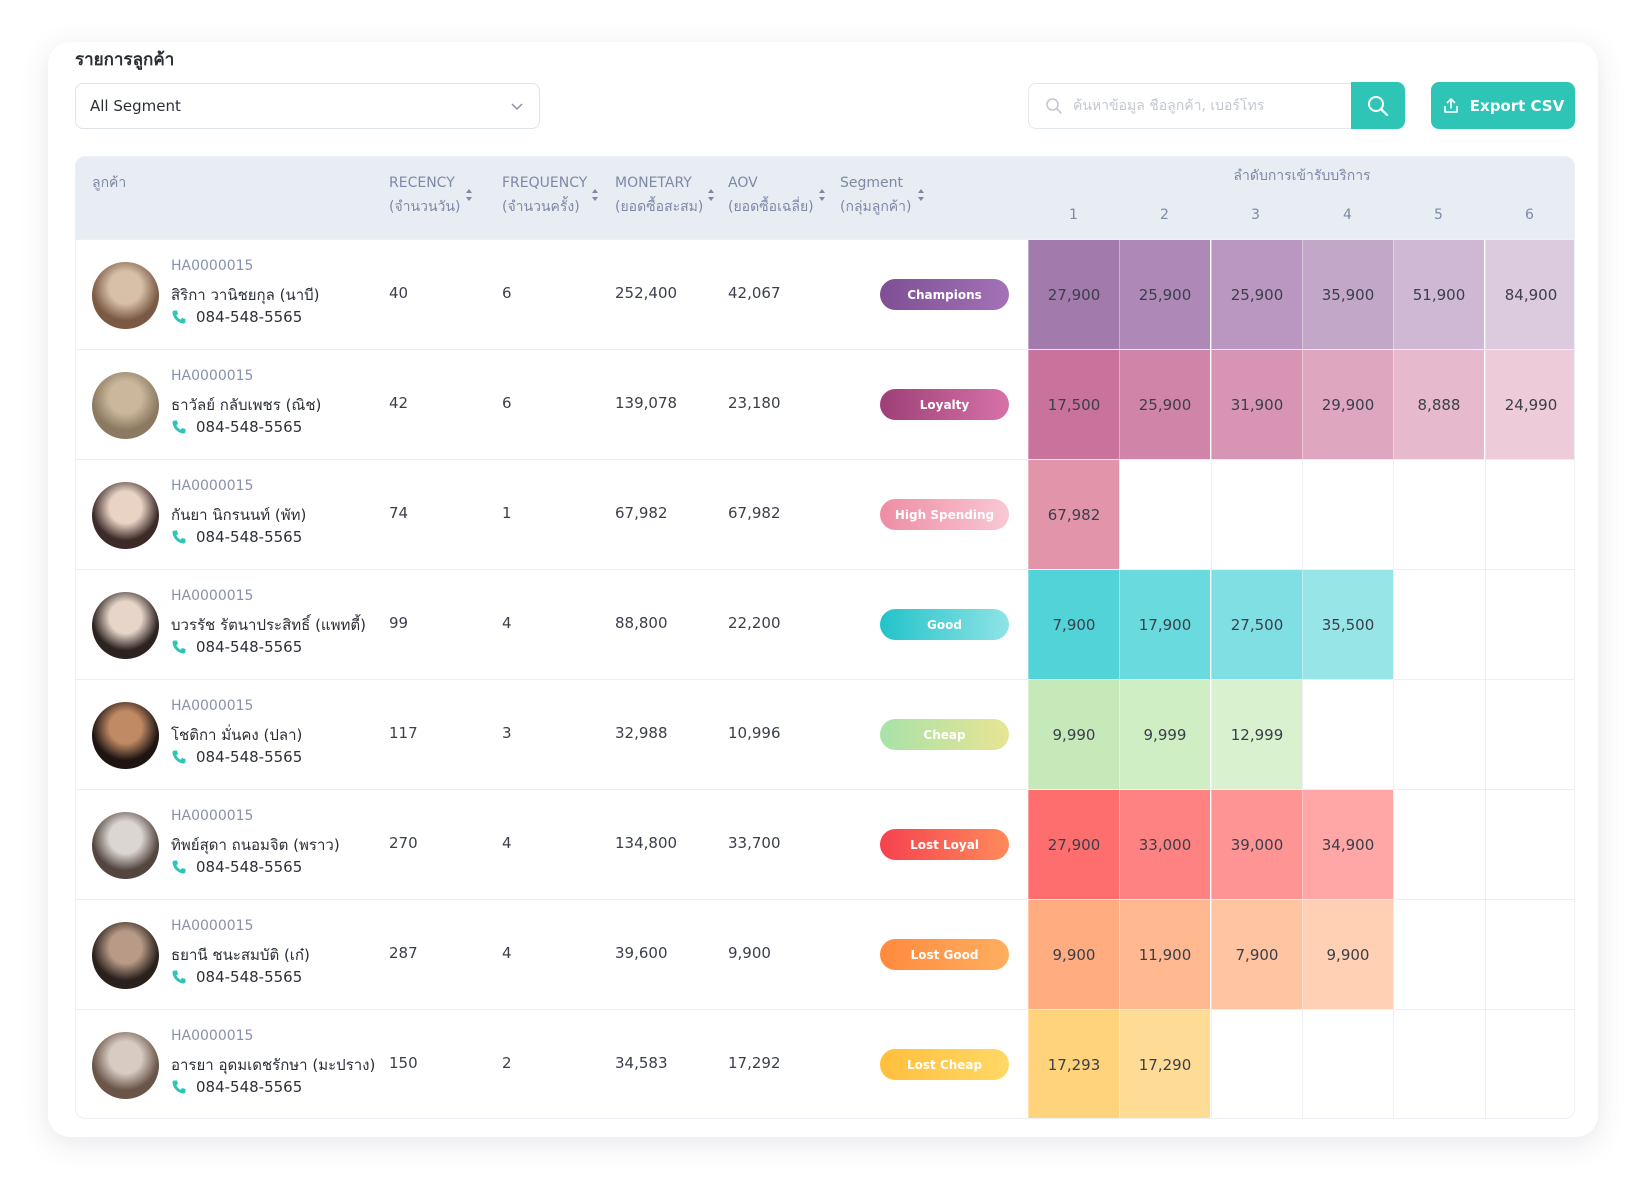 The image size is (1646, 1190). What do you see at coordinates (1164, 735) in the screenshot?
I see `visit-cell: 9,999` at bounding box center [1164, 735].